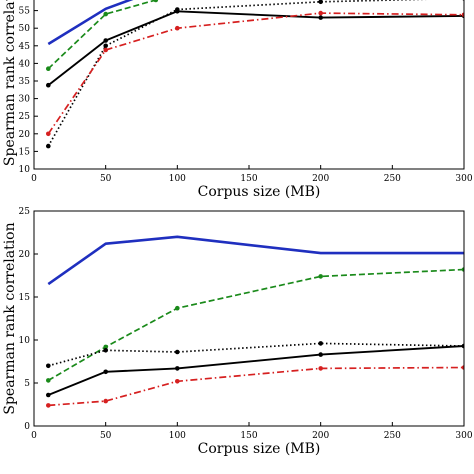  Describe the element at coordinates (25, 12) in the screenshot. I see `y-tick-label: 55` at that location.